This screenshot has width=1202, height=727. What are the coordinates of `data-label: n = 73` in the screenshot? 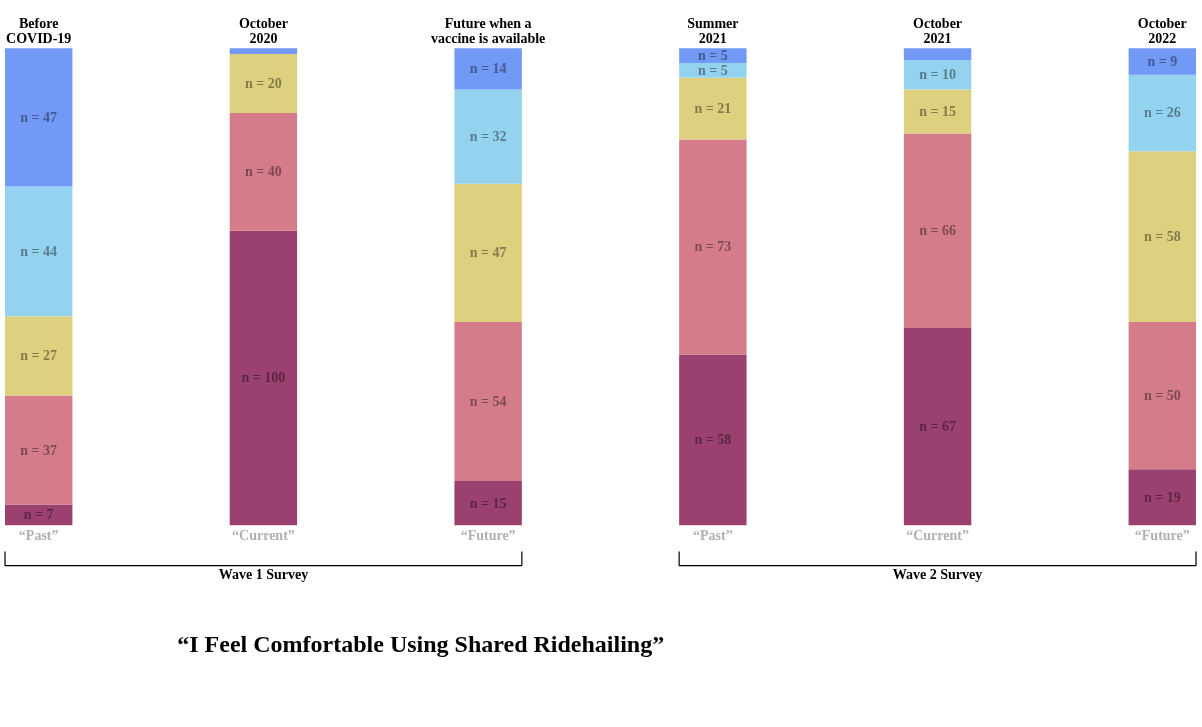 It's located at (713, 247).